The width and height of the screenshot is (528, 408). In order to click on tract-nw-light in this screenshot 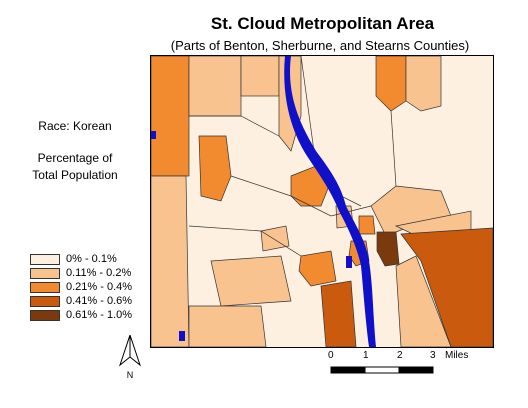, I will do `click(215, 86)`.